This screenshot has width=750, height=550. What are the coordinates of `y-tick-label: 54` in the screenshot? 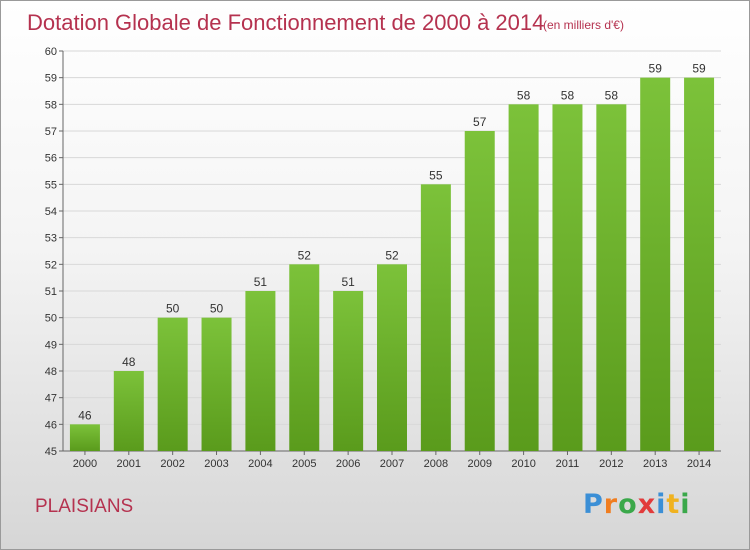 It's located at (51, 212).